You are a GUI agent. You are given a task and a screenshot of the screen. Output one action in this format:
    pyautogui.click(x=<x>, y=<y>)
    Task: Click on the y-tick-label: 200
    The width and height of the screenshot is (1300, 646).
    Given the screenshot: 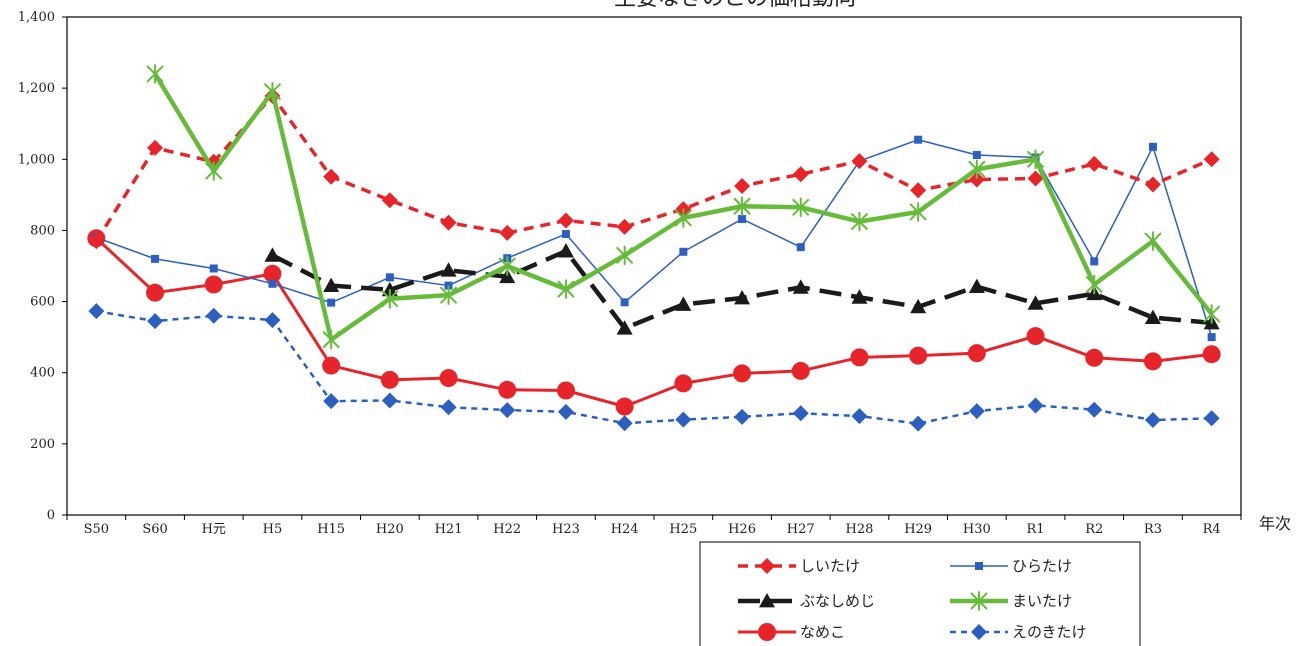 What is the action you would take?
    pyautogui.click(x=42, y=444)
    